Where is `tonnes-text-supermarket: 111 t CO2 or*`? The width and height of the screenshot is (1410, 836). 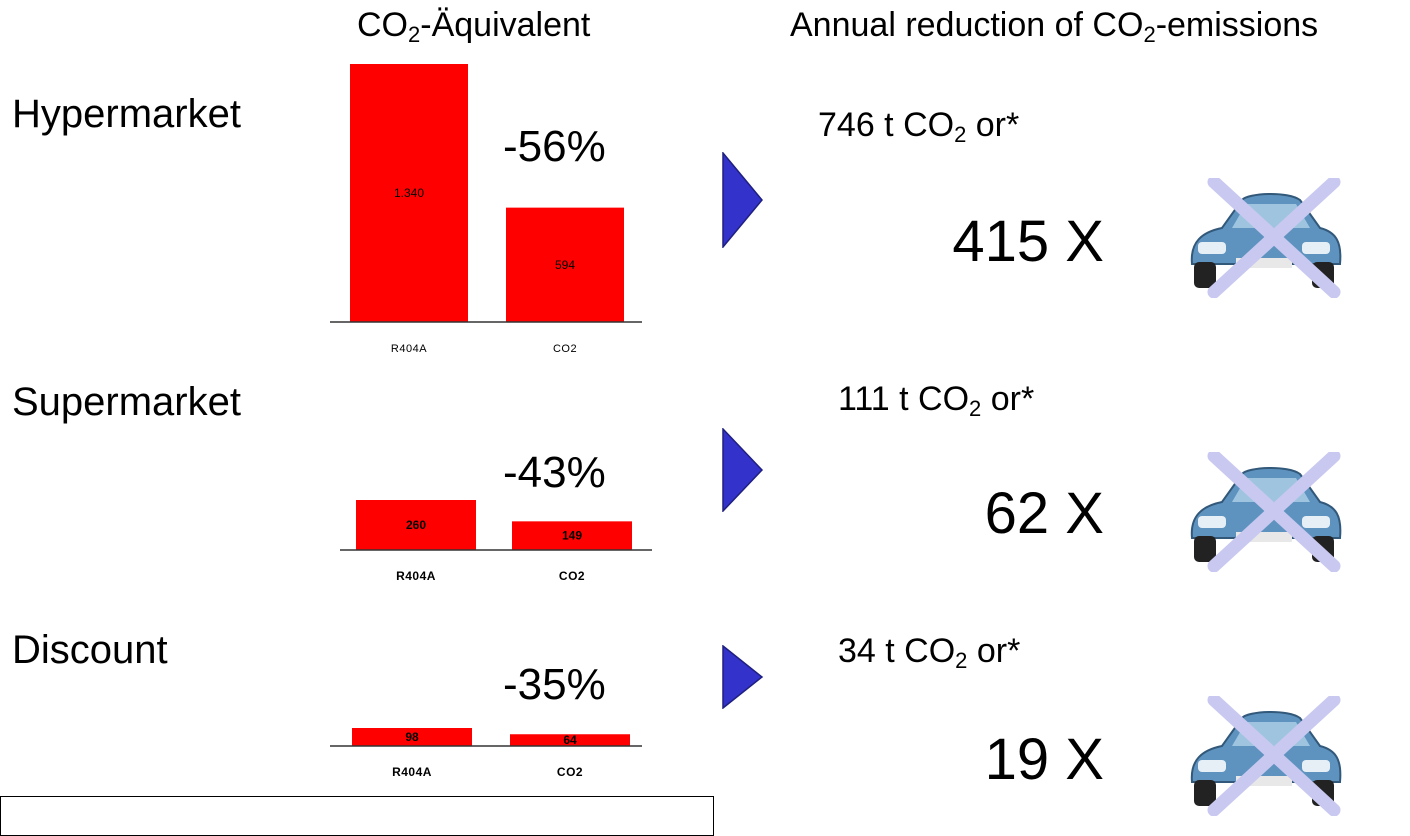
tonnes-text-supermarket: 111 t CO2 or* is located at coordinates (936, 400).